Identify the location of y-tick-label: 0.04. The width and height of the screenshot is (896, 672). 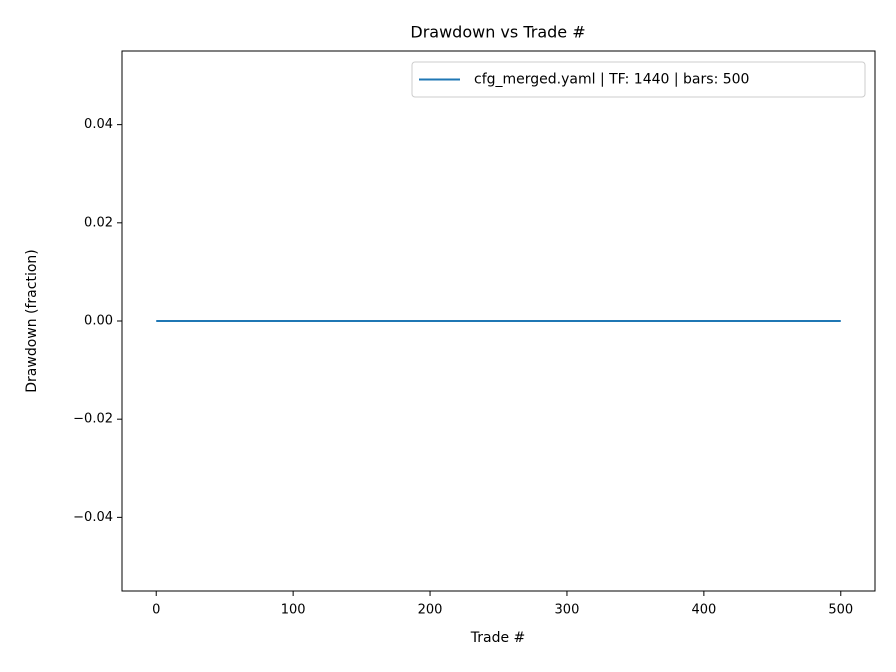
(98, 124).